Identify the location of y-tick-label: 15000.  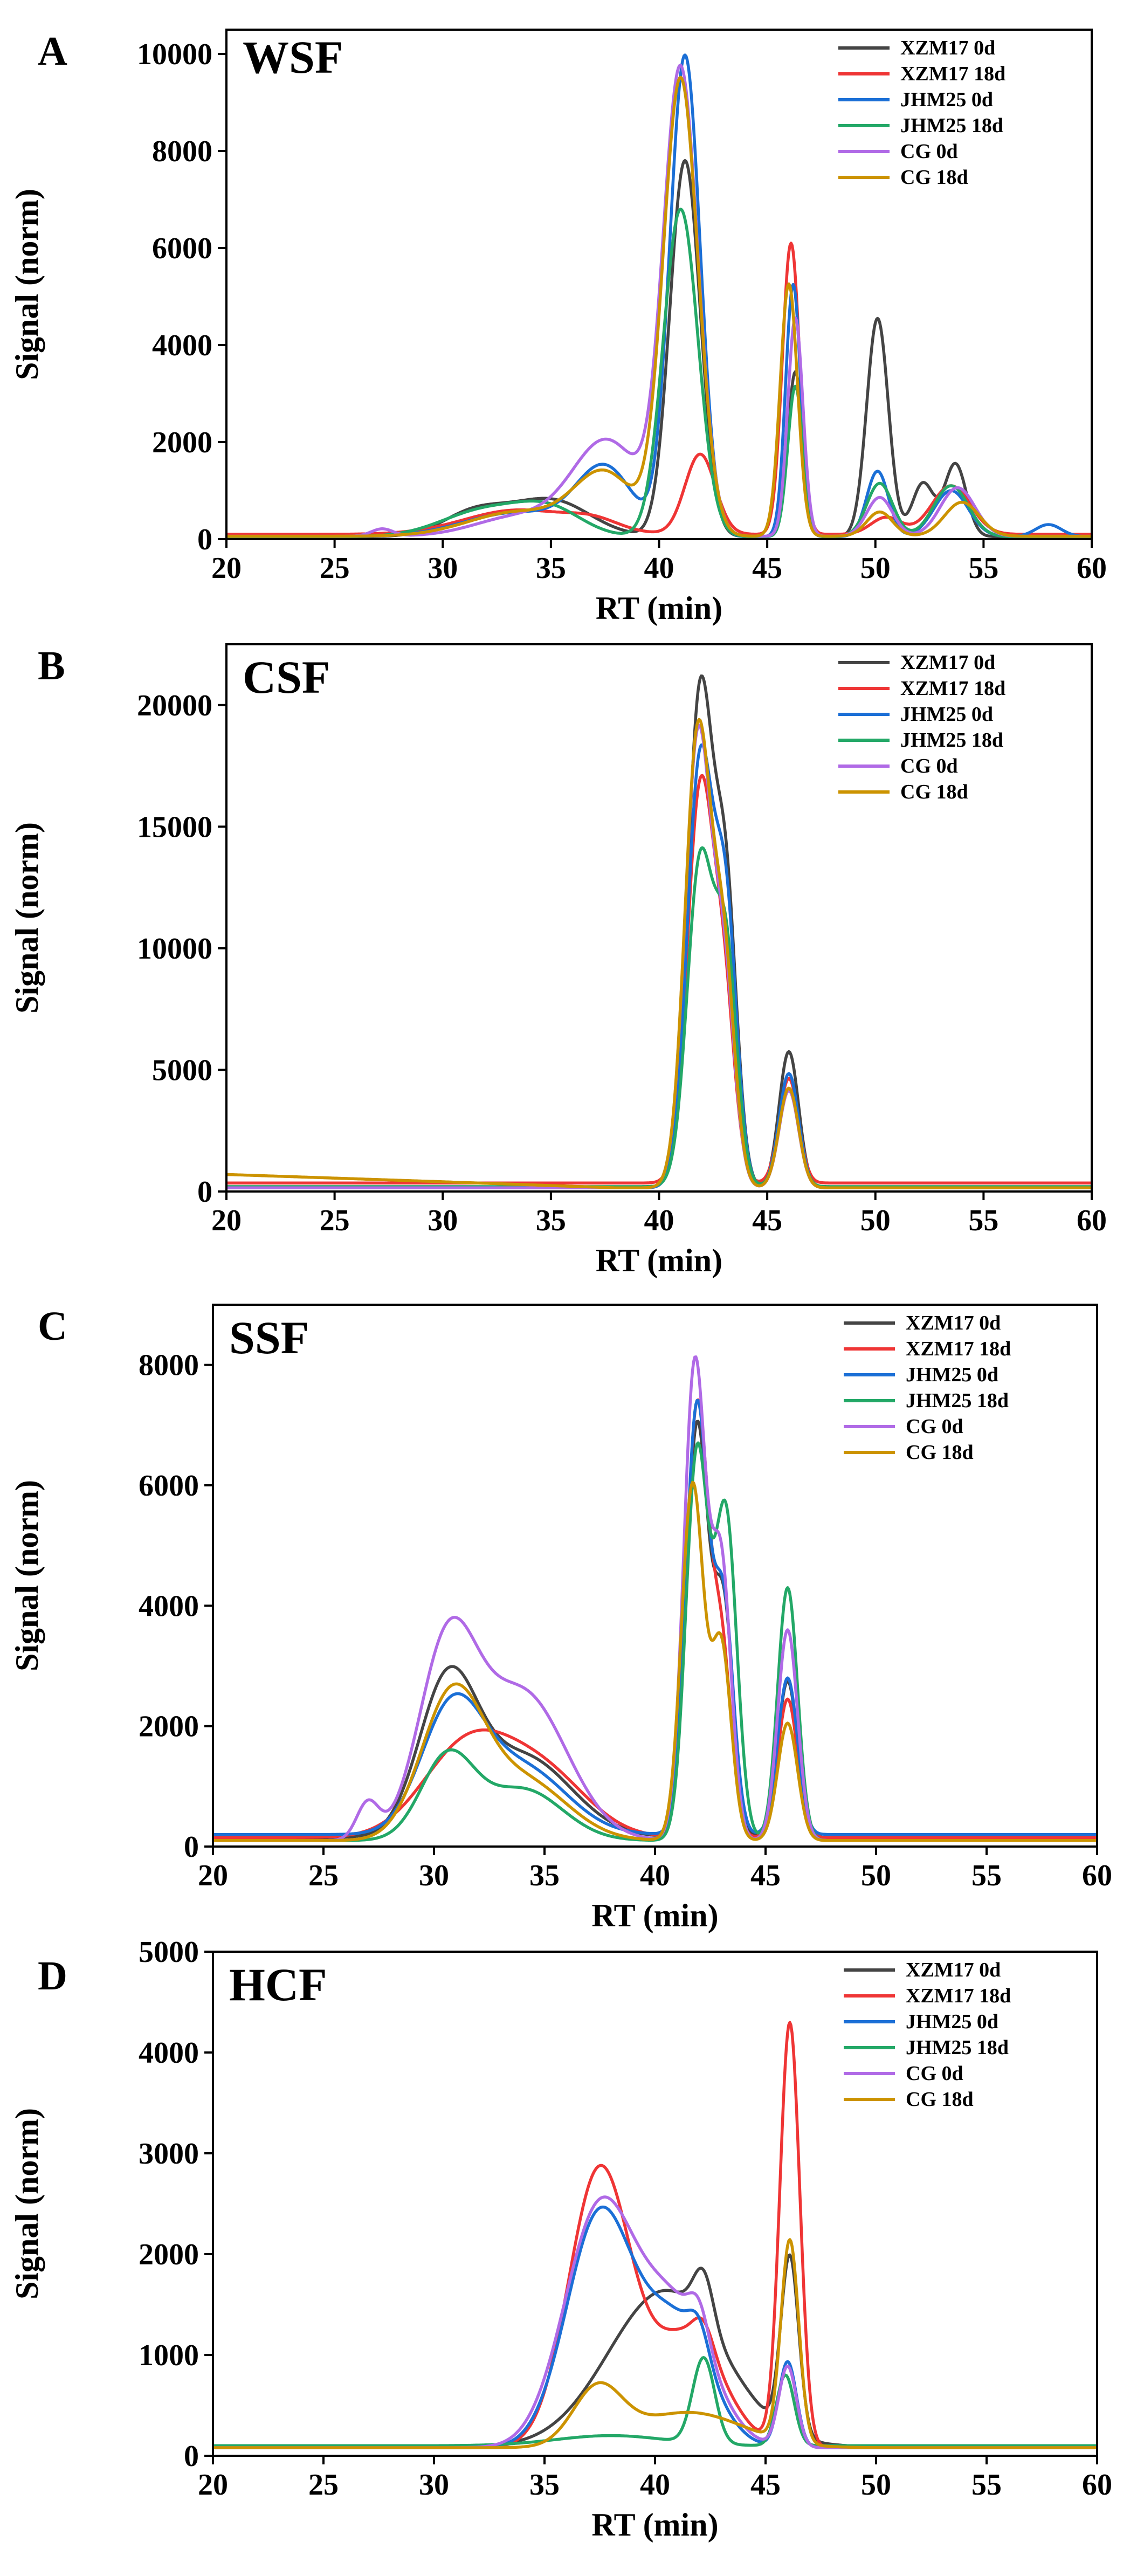
(174, 827).